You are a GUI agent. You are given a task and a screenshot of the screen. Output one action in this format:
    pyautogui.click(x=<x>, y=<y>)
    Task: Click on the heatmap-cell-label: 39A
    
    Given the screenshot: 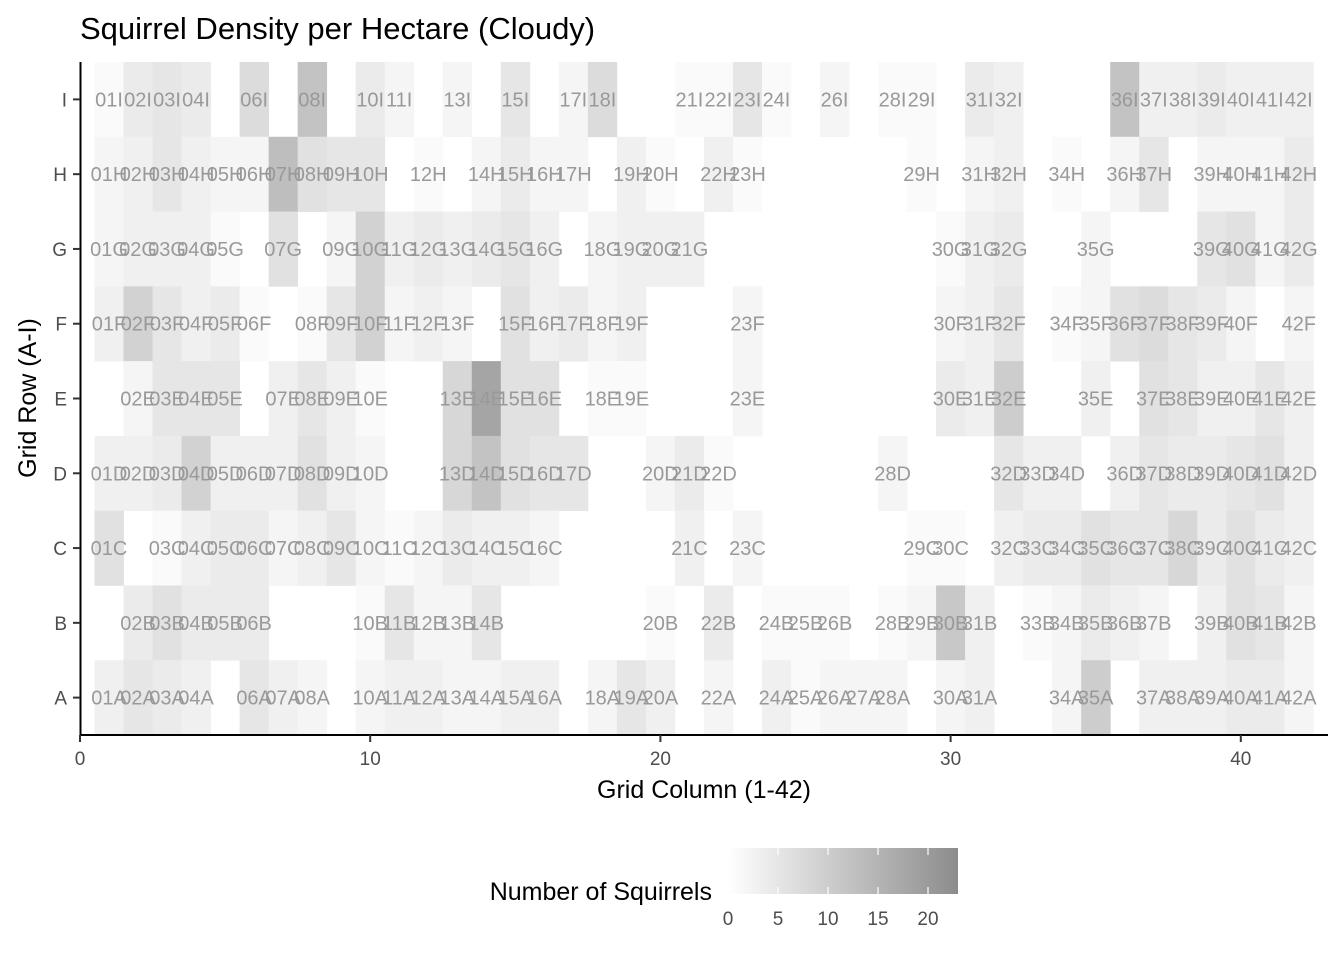 What is the action you would take?
    pyautogui.click(x=1212, y=699)
    